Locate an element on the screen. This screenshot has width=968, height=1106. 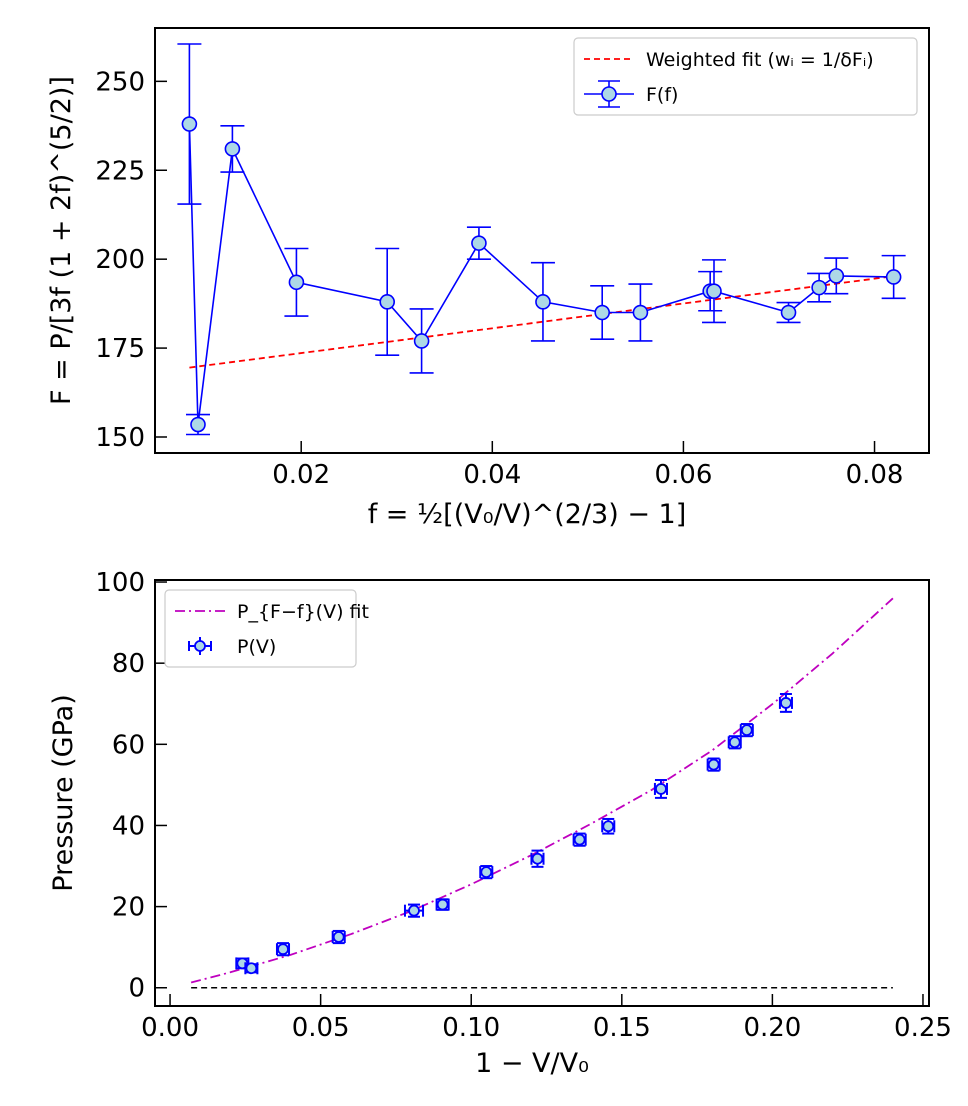
x-tick-label: 0.20 is located at coordinates (772, 1028).